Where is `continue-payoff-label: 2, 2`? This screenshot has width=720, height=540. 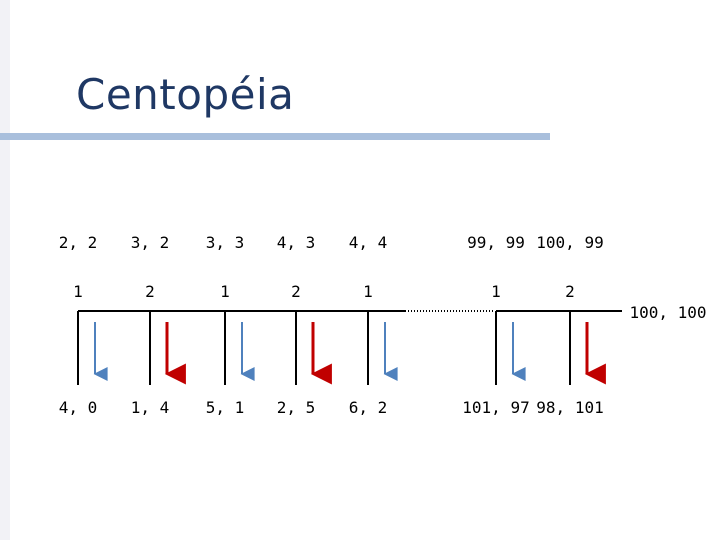
continue-payoff-label: 2, 2 is located at coordinates (78, 242).